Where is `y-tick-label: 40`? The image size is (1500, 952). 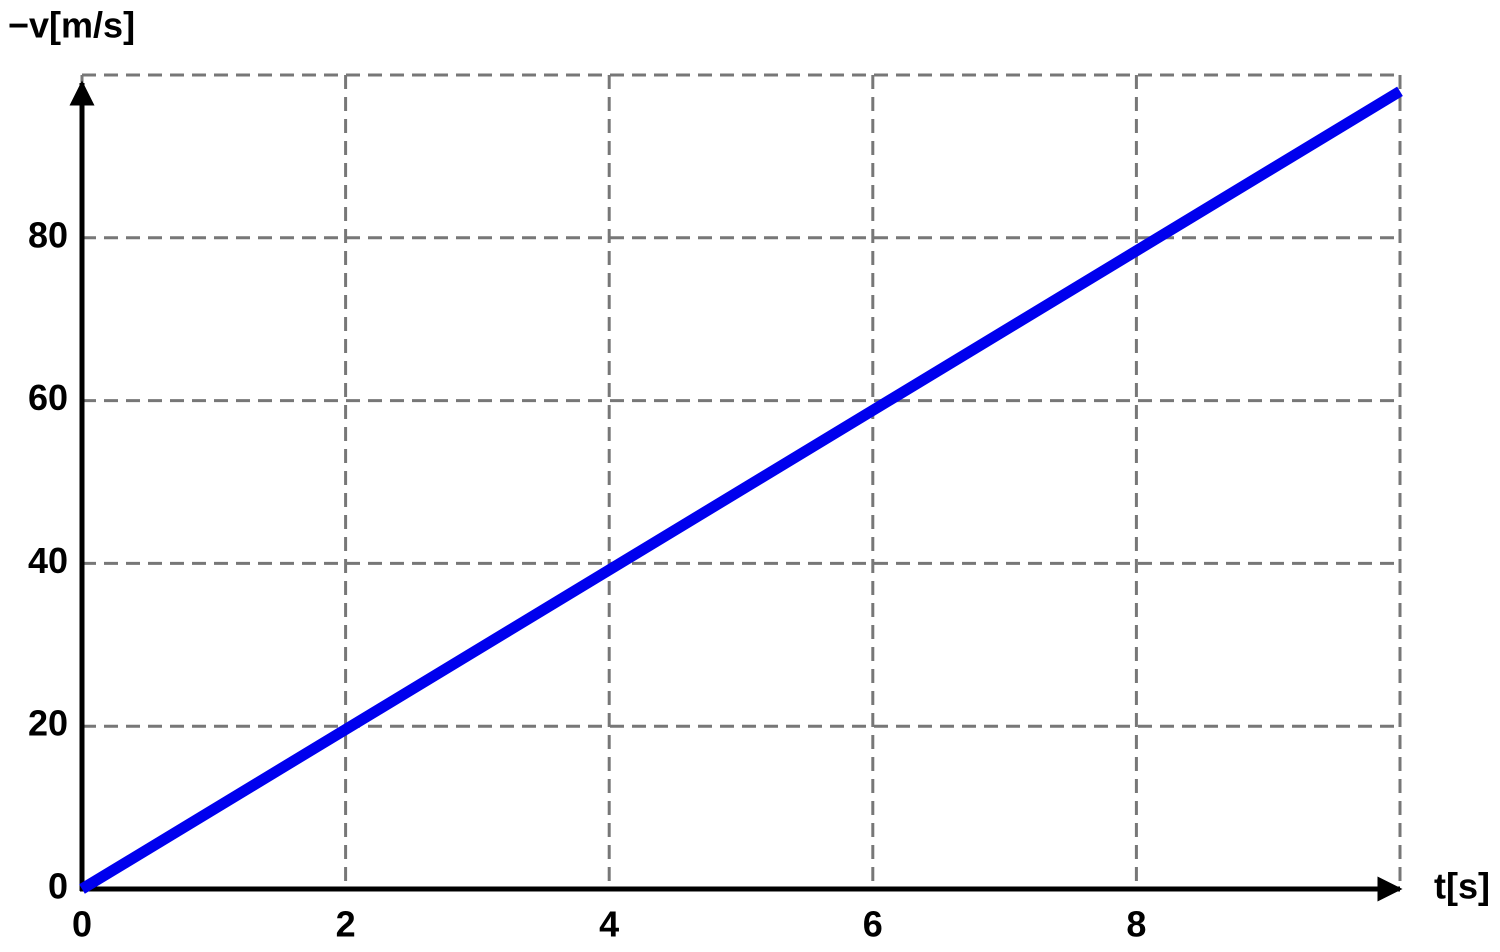
y-tick-label: 40 is located at coordinates (48, 560).